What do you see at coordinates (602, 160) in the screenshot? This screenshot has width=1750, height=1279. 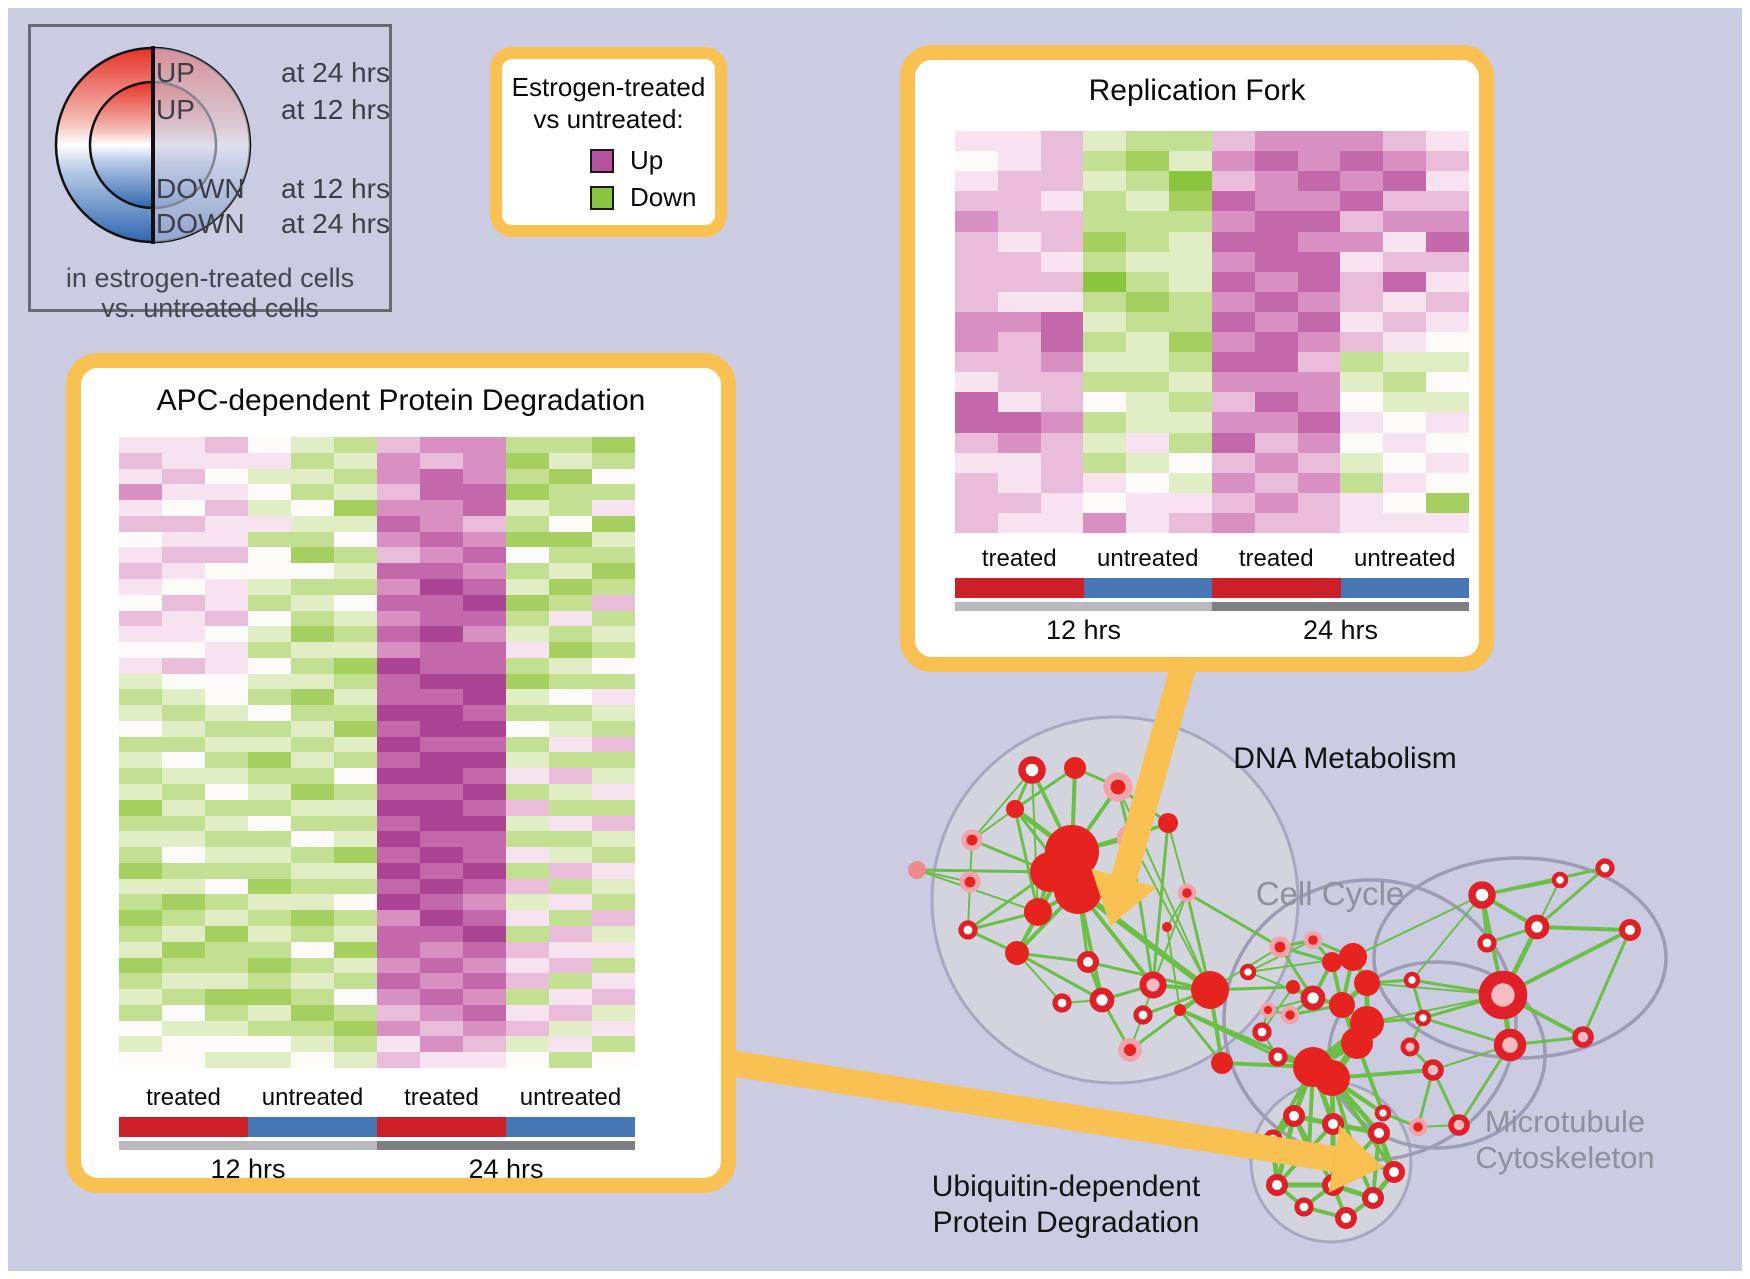 I see `up-color-swatch` at bounding box center [602, 160].